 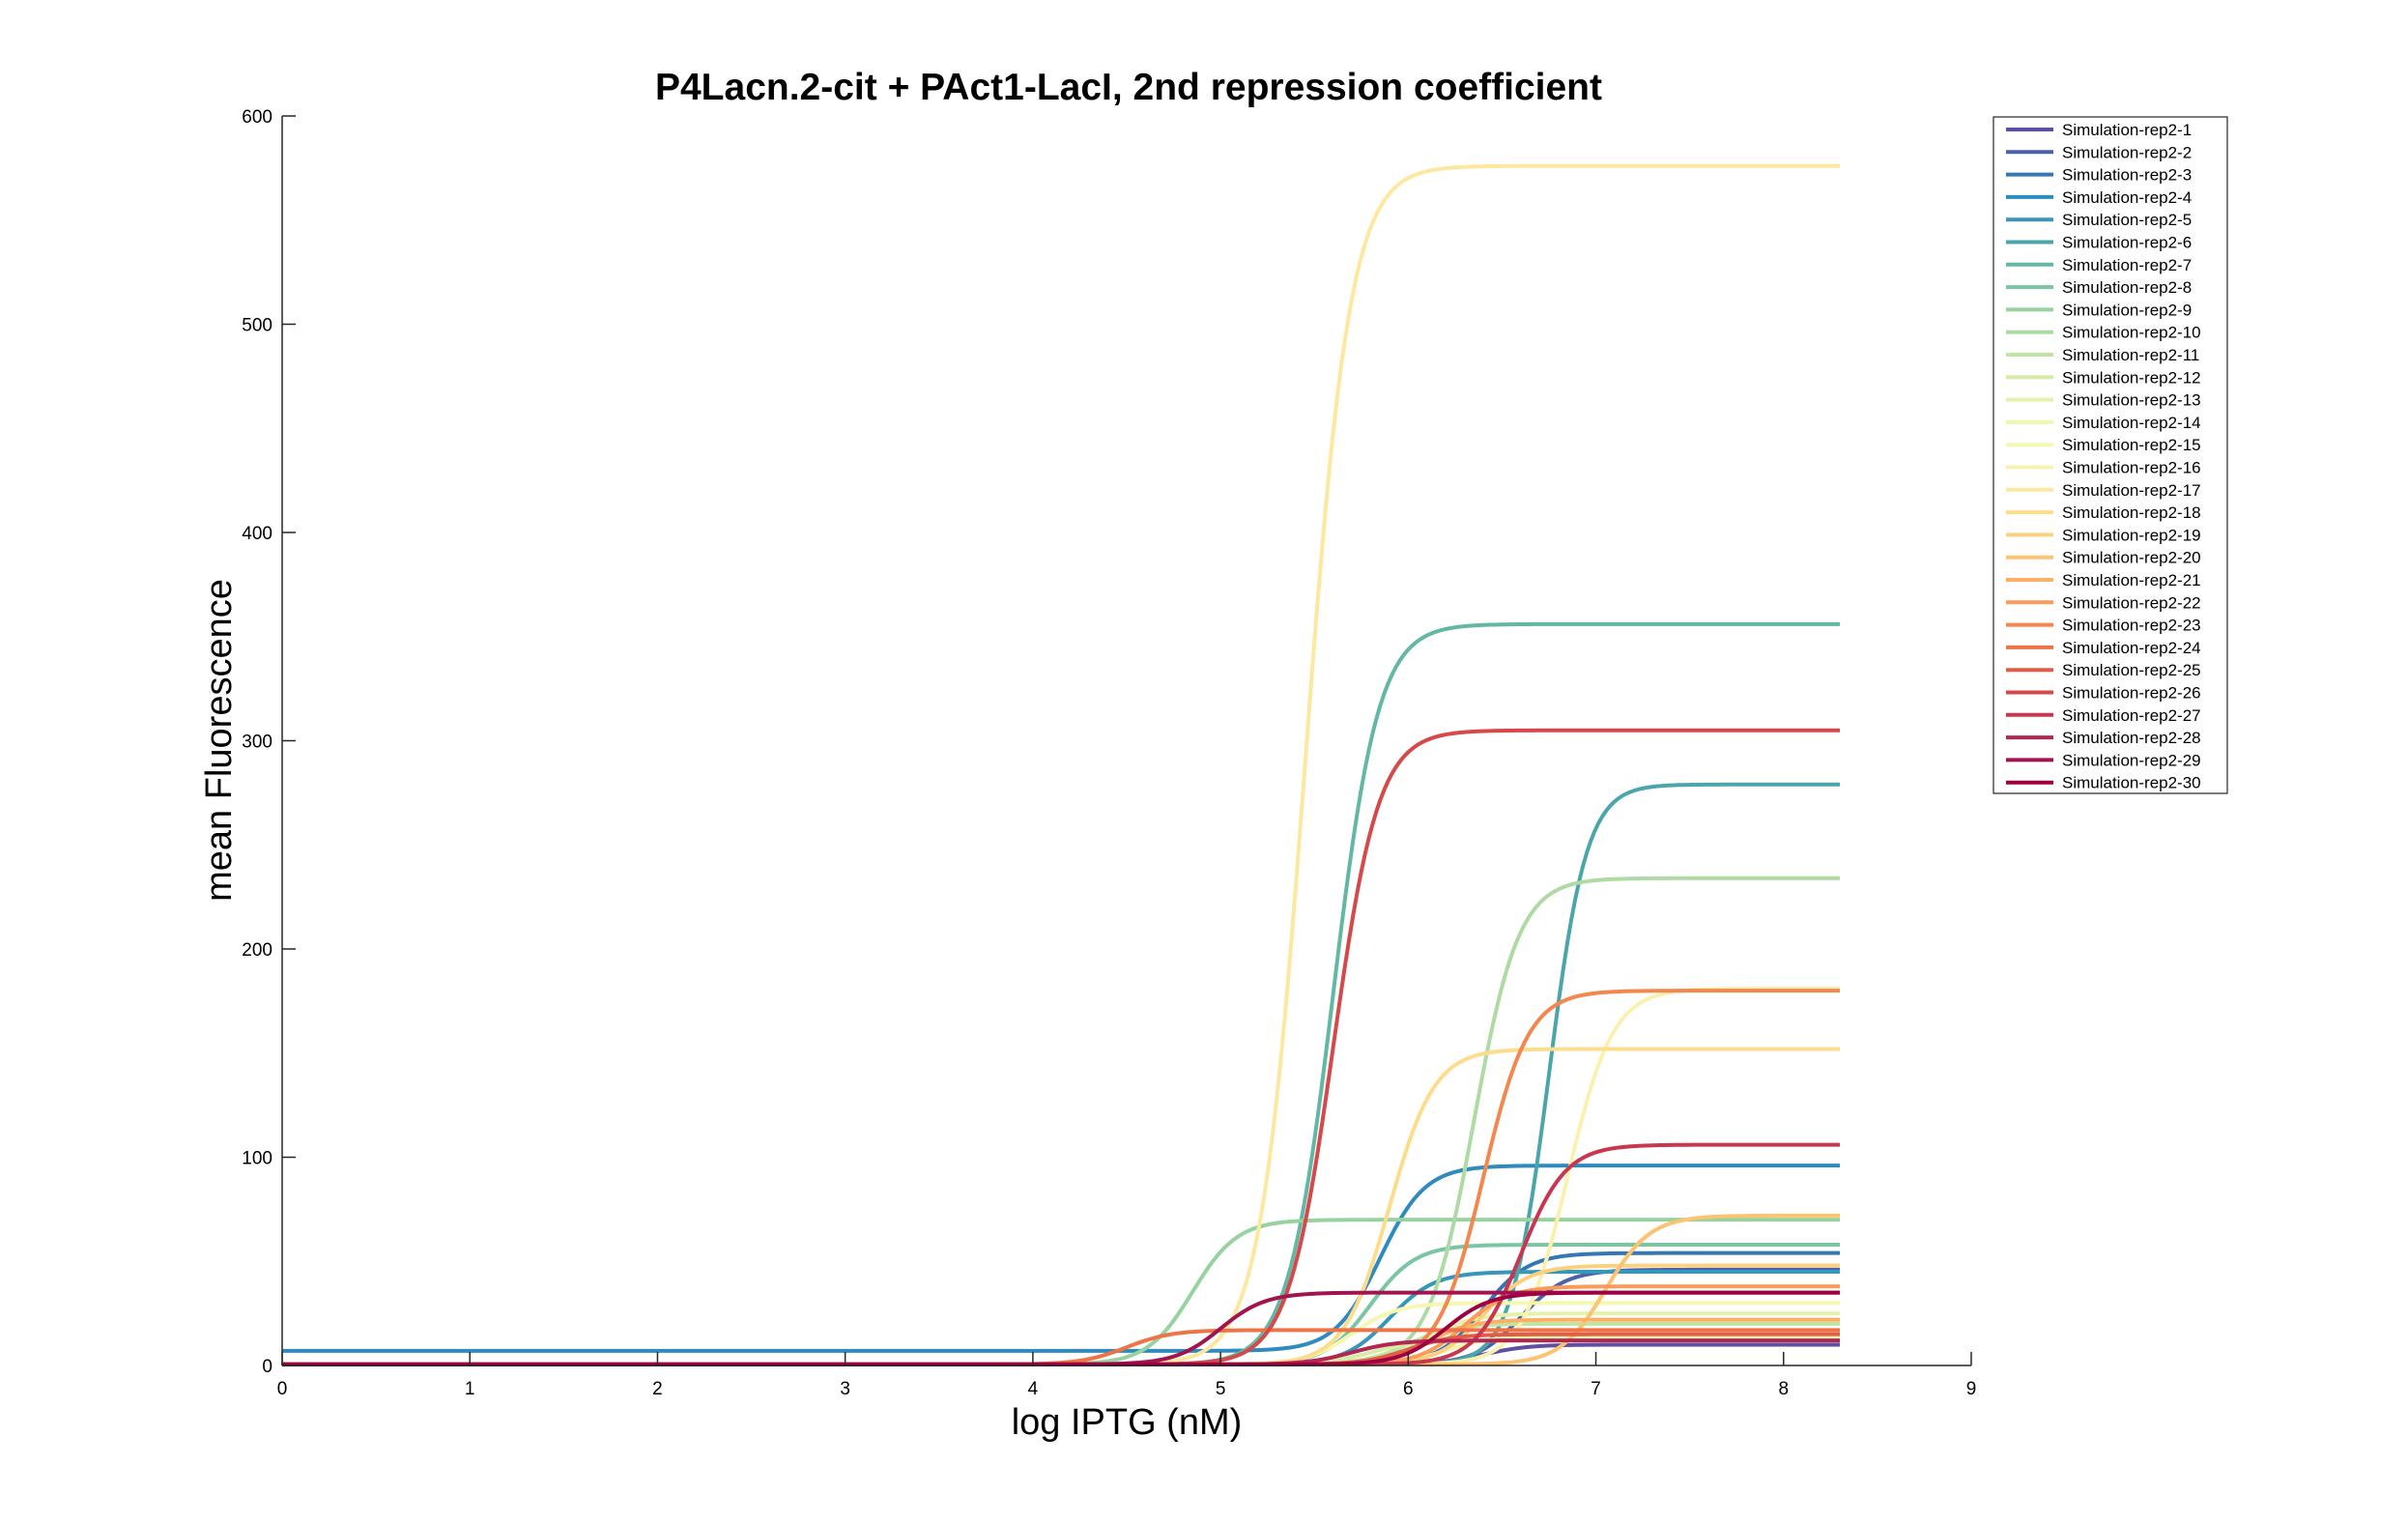 I want to click on y-tick-label: 300, so click(x=257, y=743).